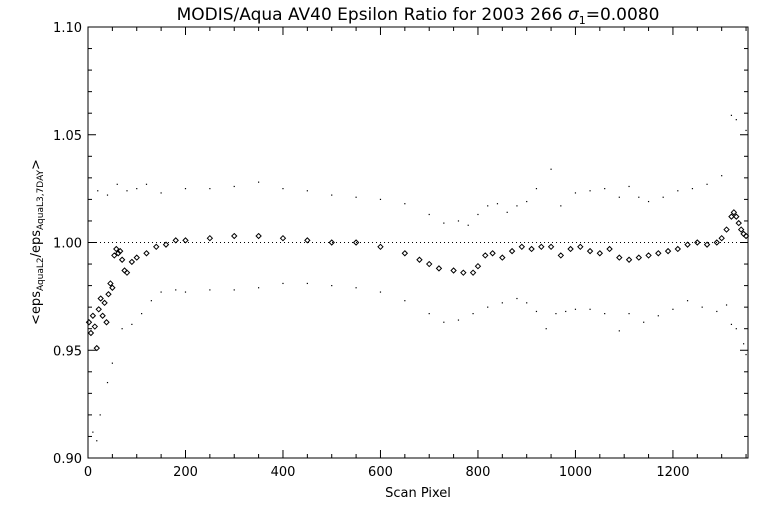 The width and height of the screenshot is (768, 512). I want to click on x-tick-label: 1000, so click(575, 472).